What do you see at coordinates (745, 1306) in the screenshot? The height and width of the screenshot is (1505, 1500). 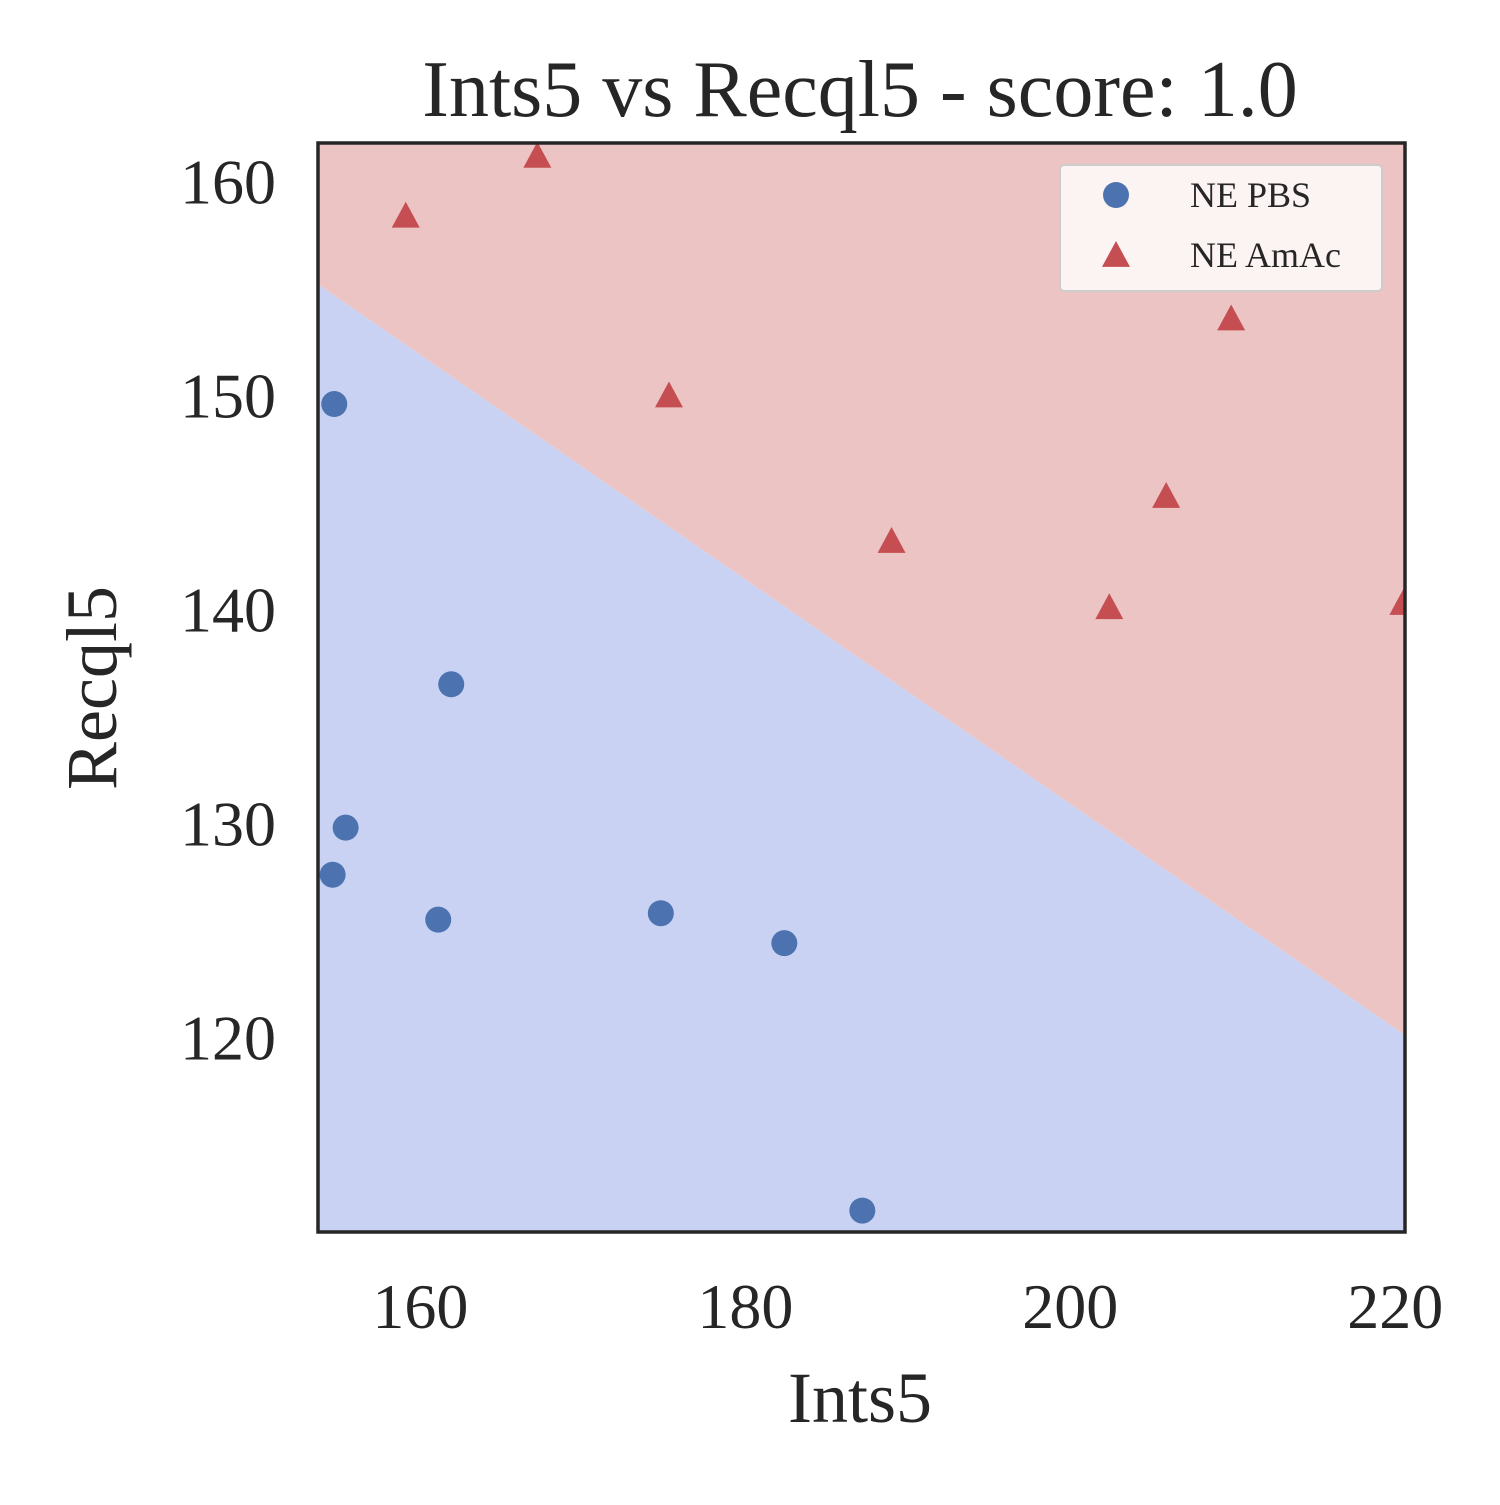 I see `x-tick-label: 180` at bounding box center [745, 1306].